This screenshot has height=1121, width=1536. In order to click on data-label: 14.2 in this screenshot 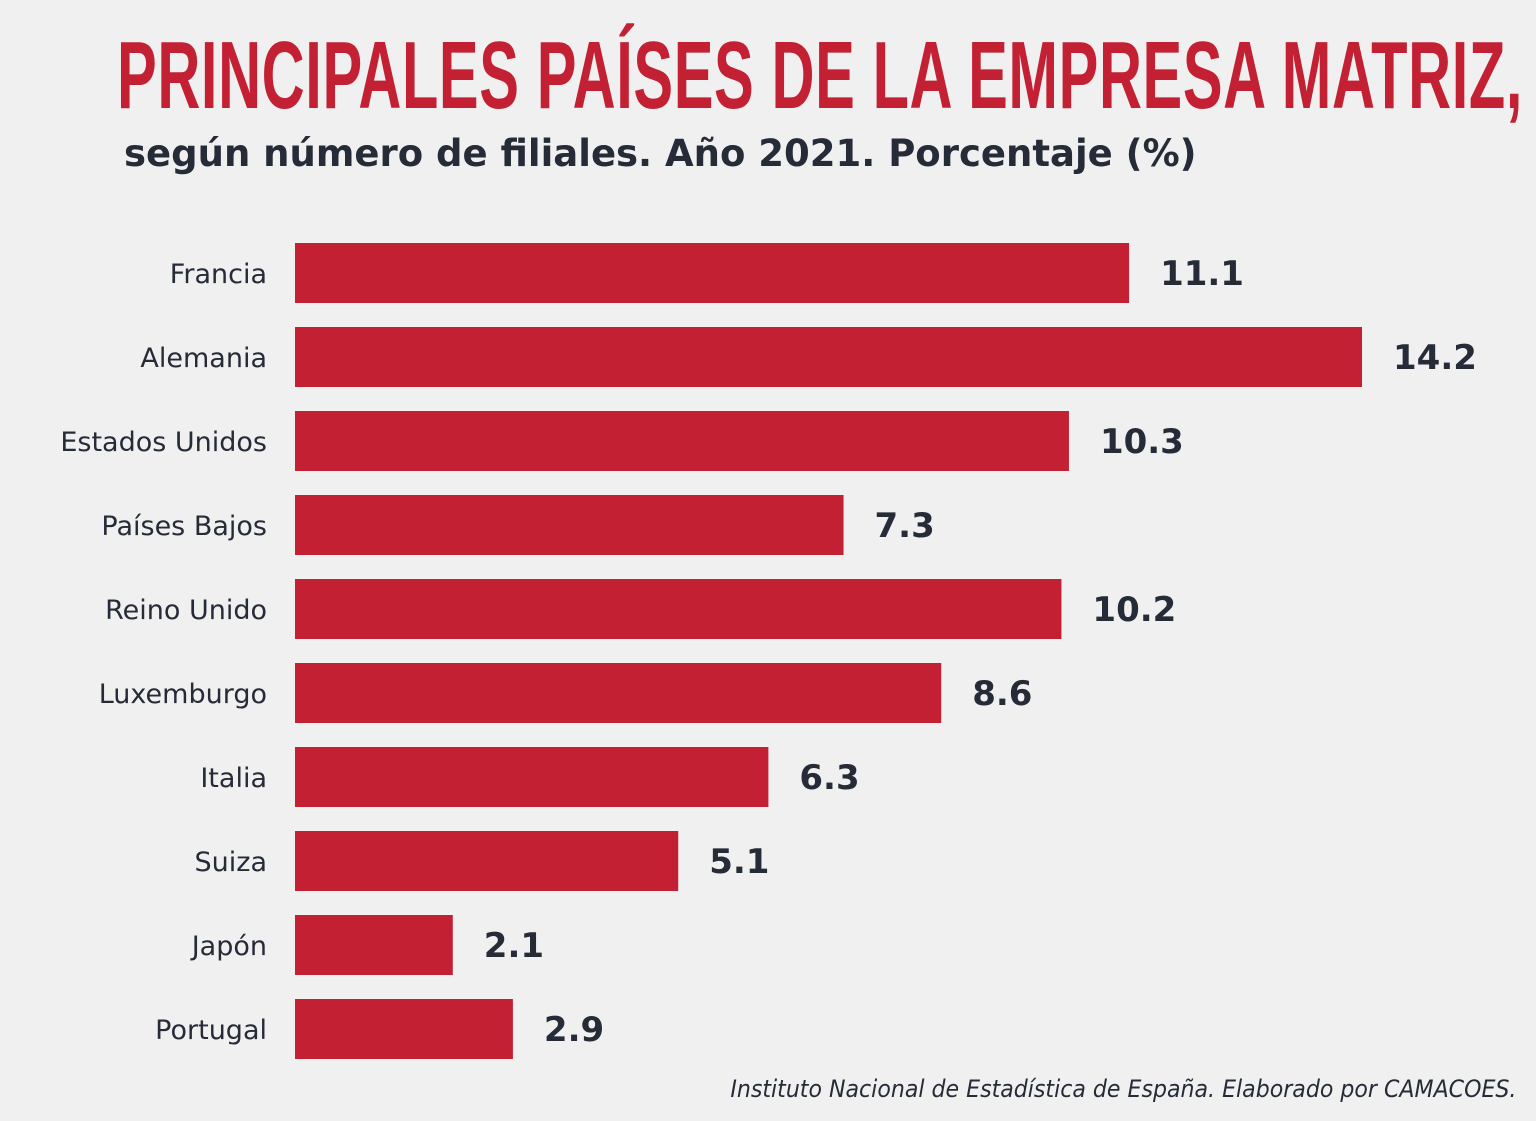, I will do `click(1435, 358)`.